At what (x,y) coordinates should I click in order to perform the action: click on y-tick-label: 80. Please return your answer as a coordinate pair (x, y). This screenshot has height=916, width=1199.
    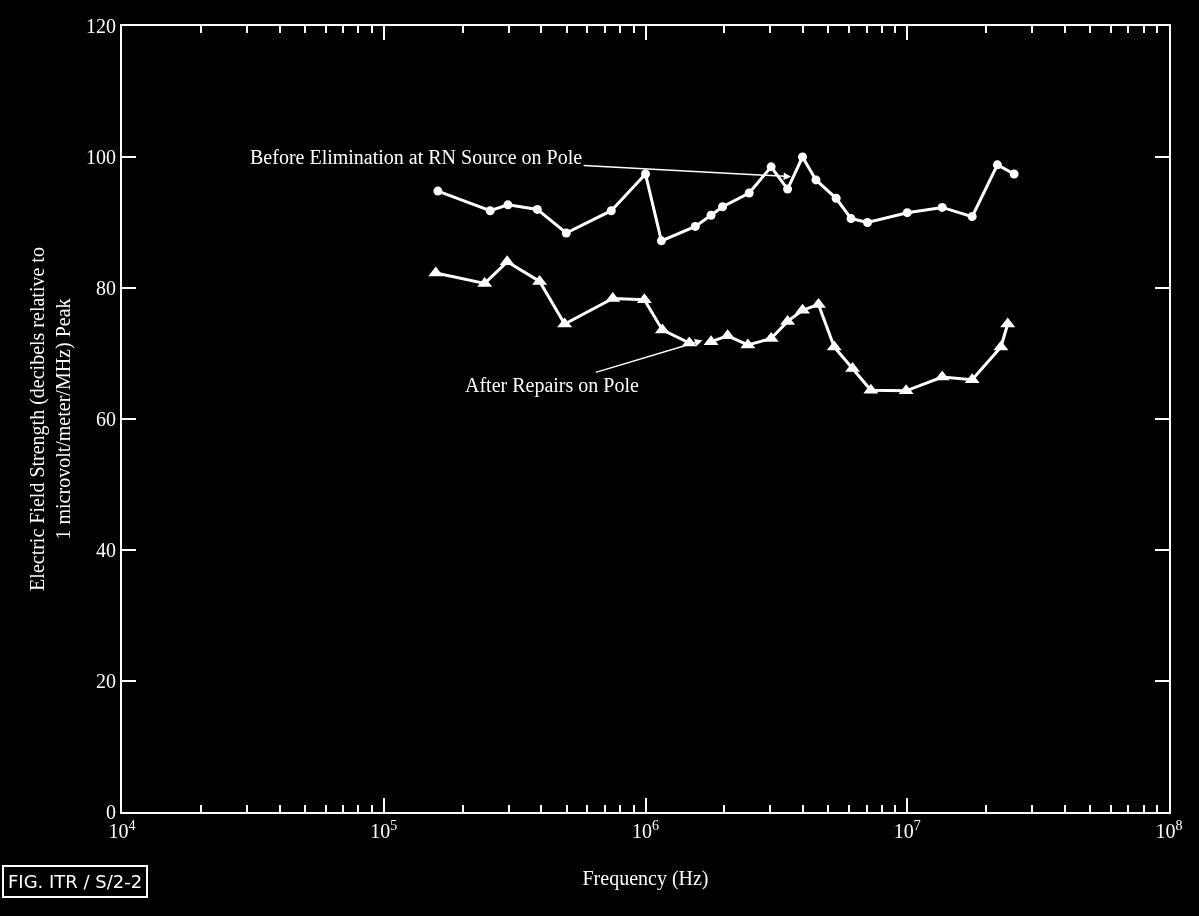
    Looking at the image, I should click on (106, 288).